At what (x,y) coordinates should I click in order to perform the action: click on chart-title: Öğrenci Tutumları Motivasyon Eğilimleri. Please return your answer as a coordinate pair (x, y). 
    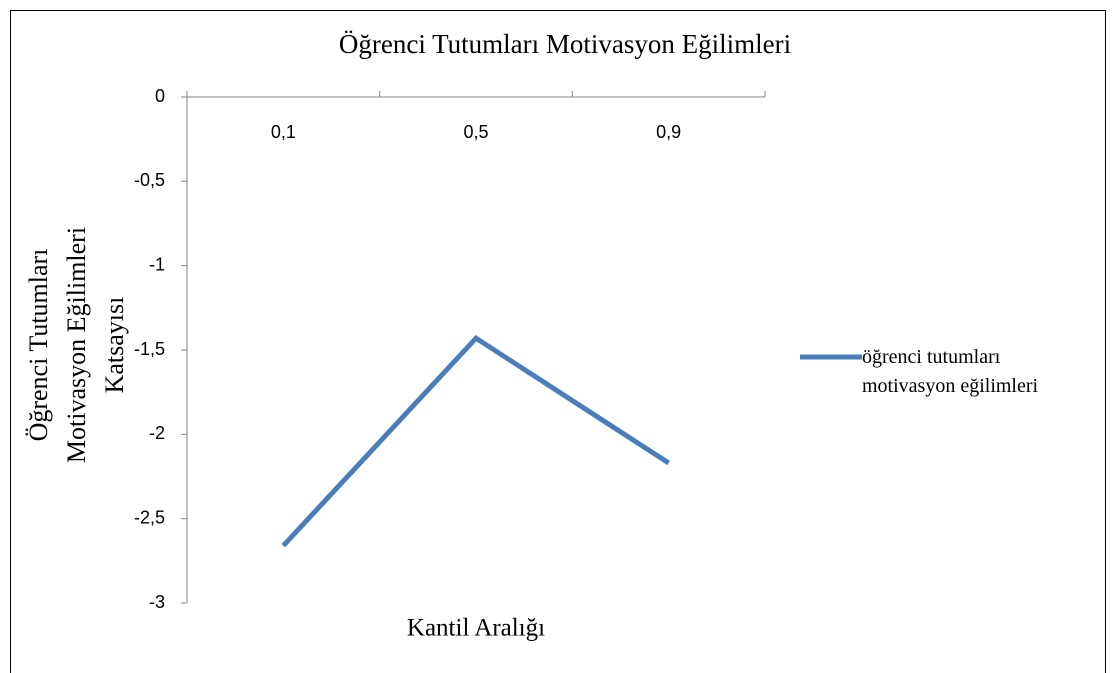
    Looking at the image, I should click on (565, 44).